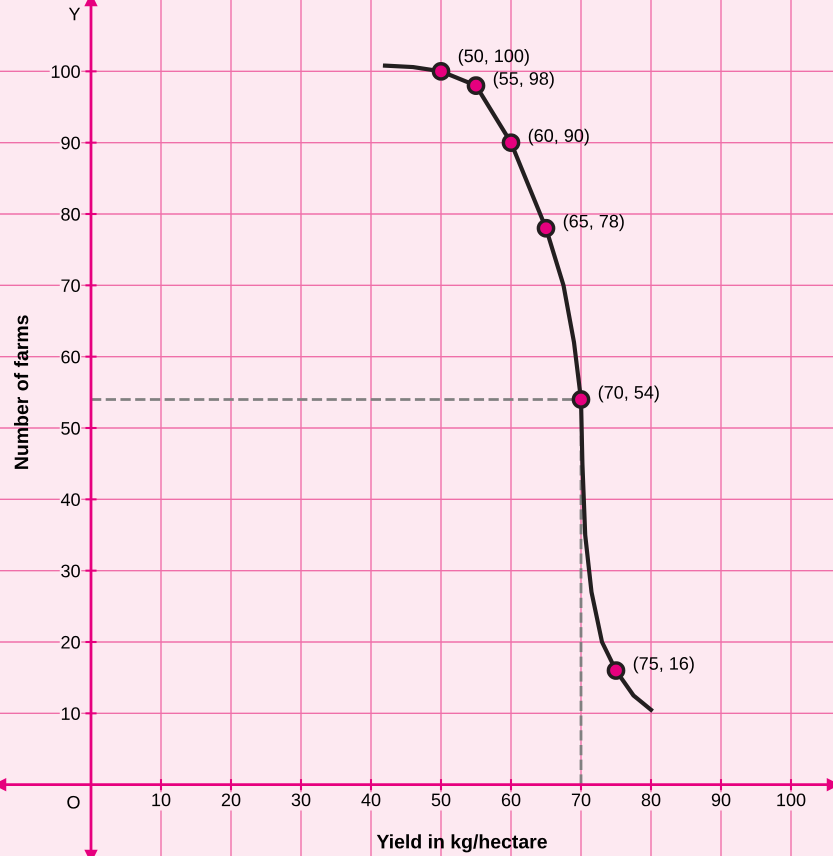 The width and height of the screenshot is (833, 856). I want to click on x-tick-label: 10, so click(161, 799).